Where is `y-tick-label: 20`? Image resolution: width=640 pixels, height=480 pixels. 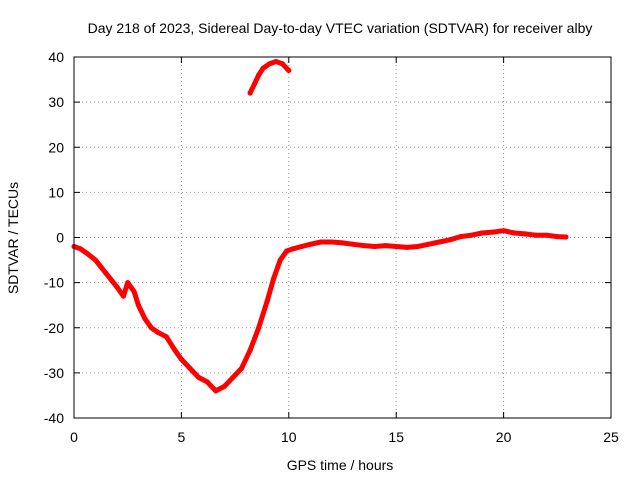
y-tick-label: 20 is located at coordinates (56, 147).